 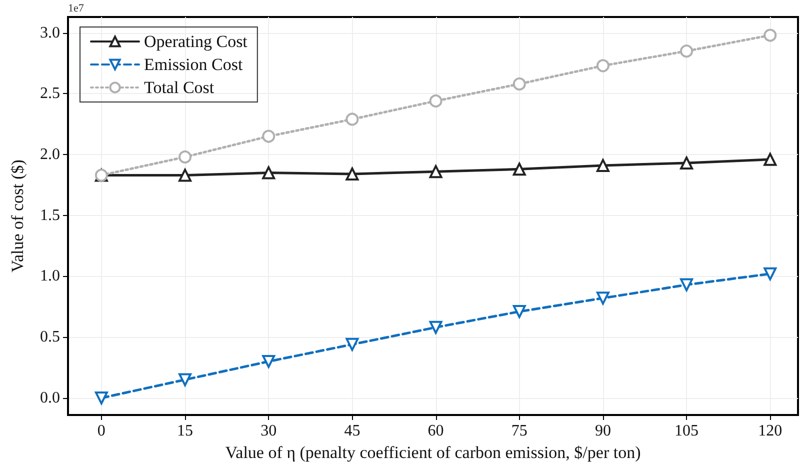 I want to click on x-tick-label: 15, so click(x=185, y=431).